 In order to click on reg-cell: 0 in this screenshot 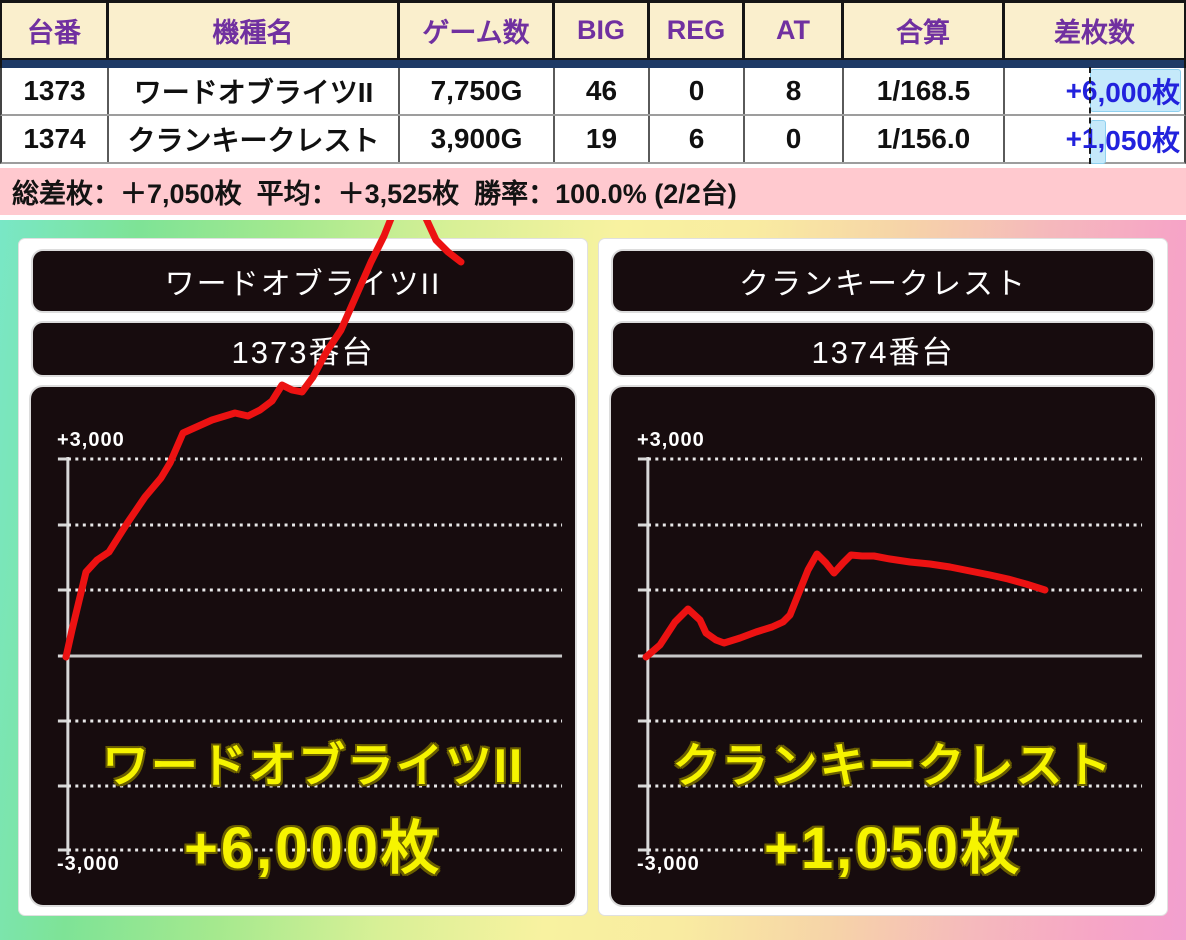, I will do `click(697, 91)`.